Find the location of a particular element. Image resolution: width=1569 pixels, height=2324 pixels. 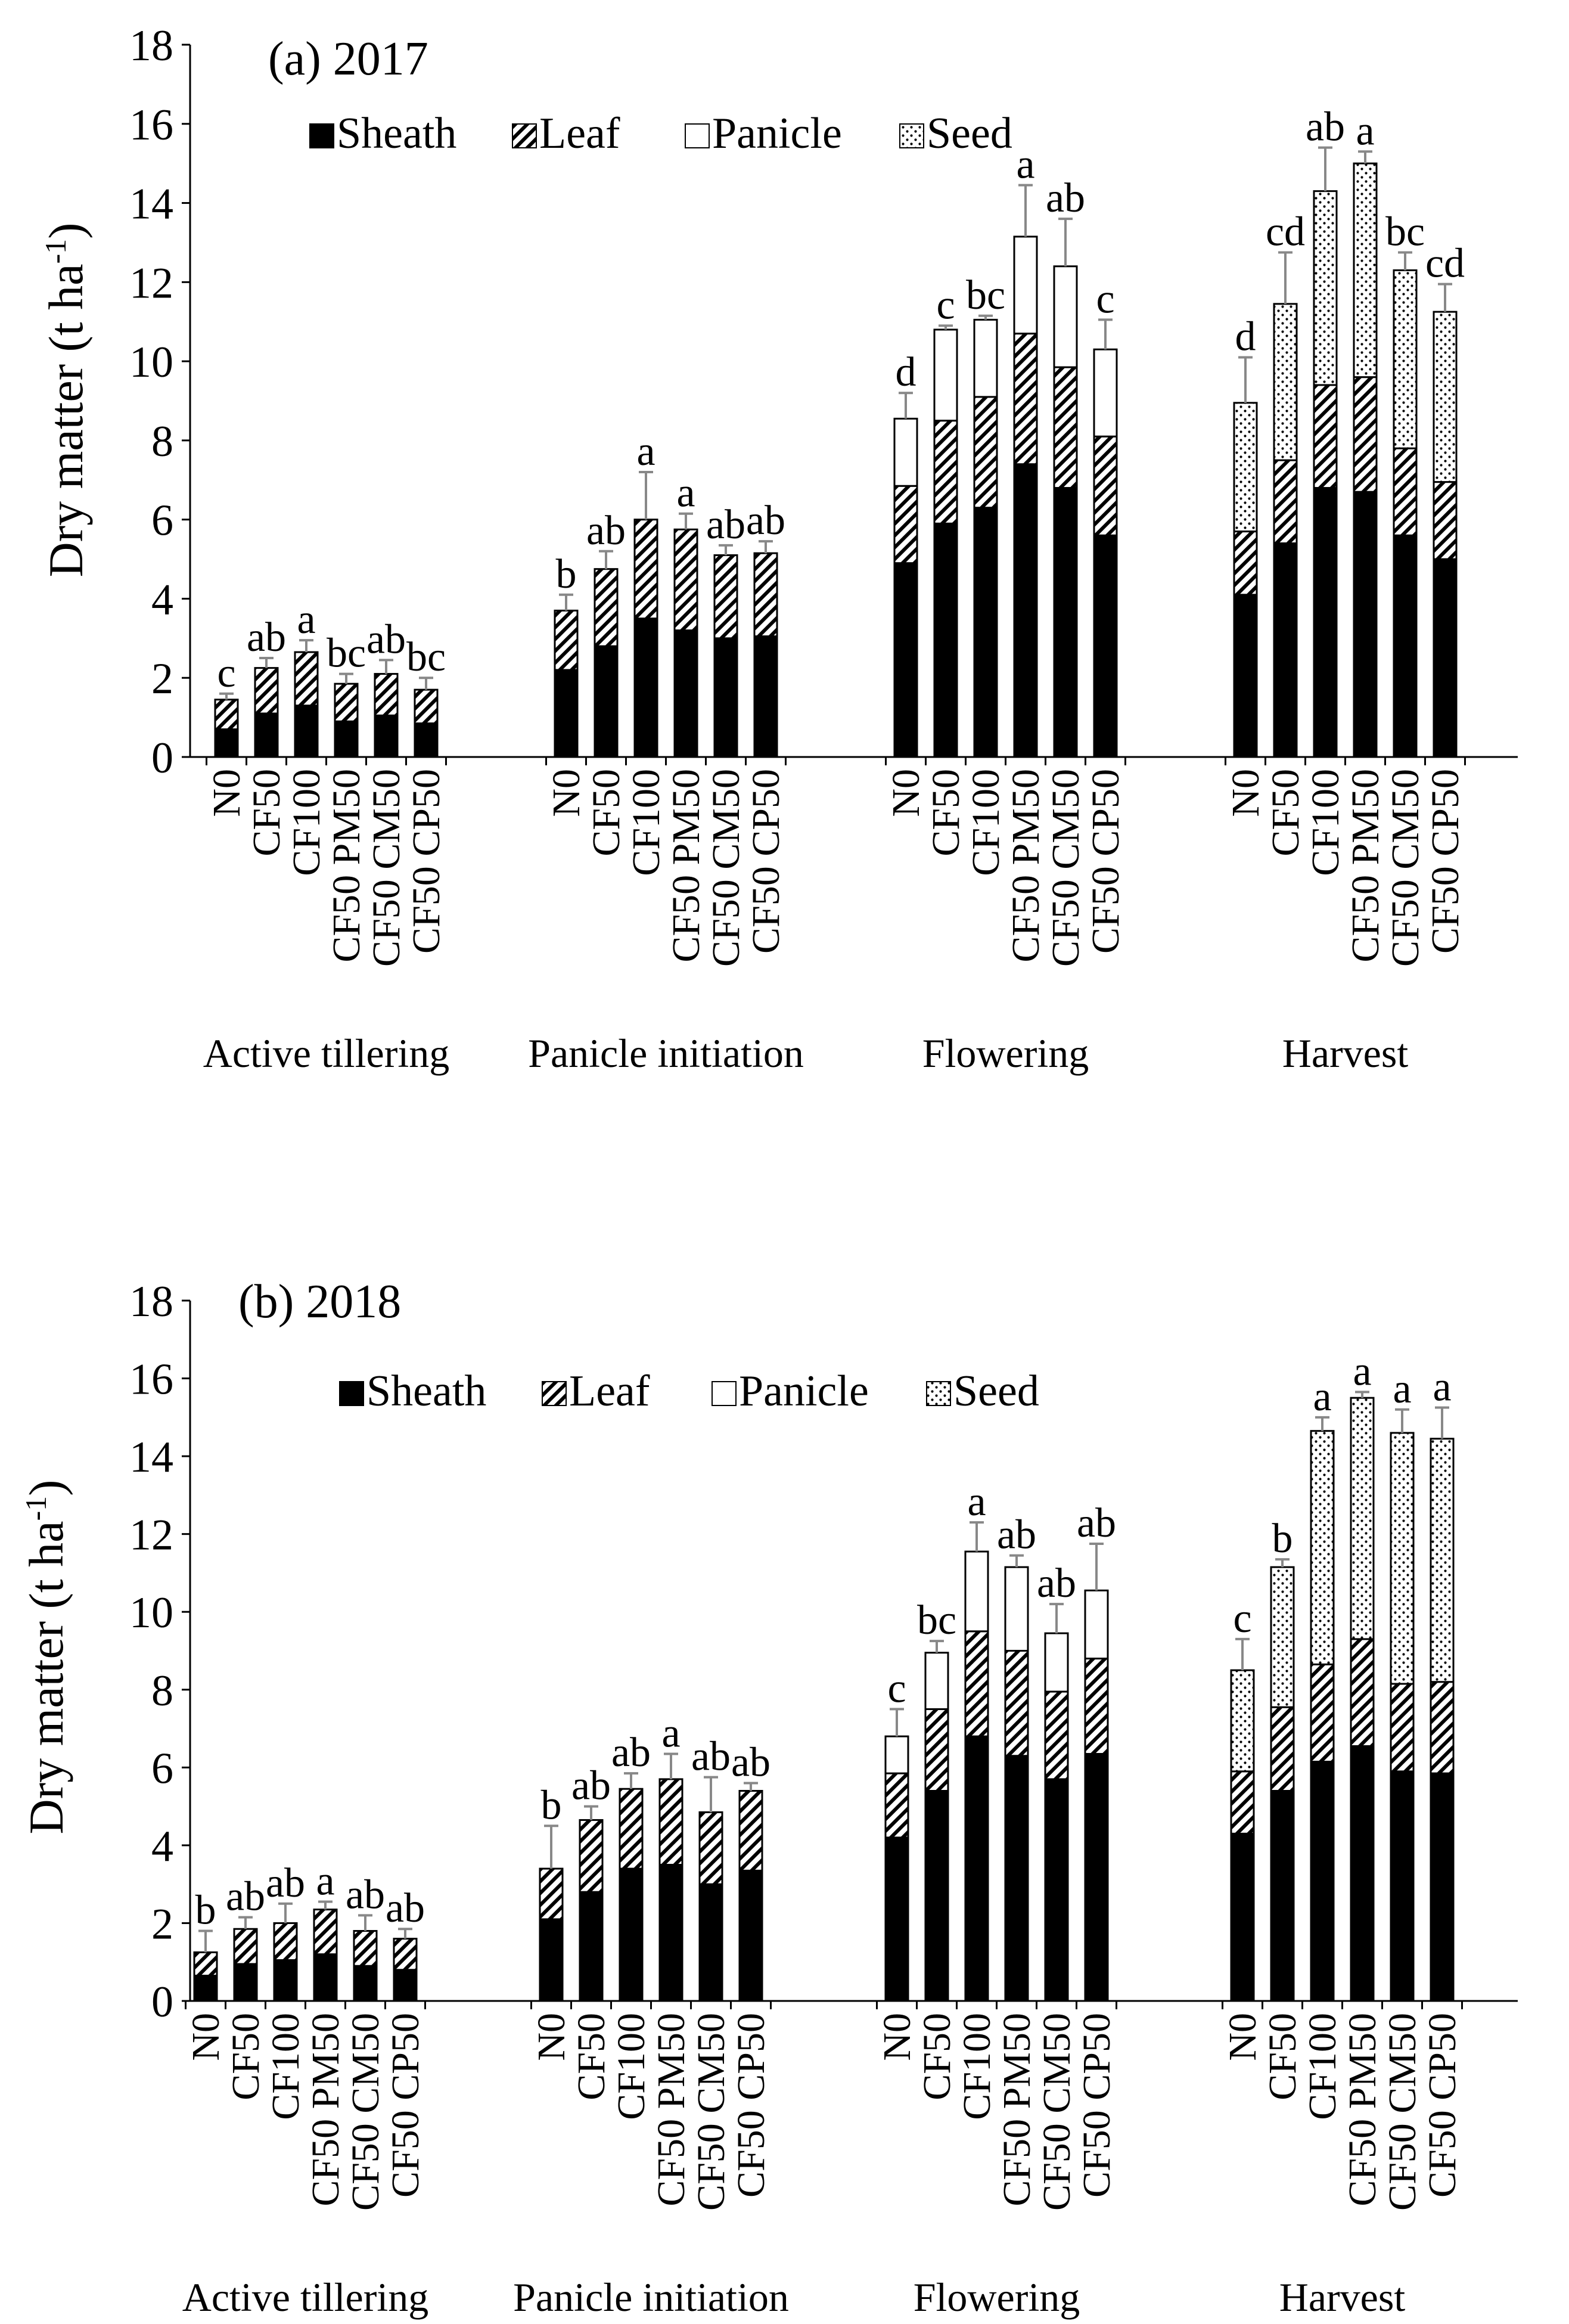

legend: Sheath Leaf Panicle Seed is located at coordinates (689, 1391).